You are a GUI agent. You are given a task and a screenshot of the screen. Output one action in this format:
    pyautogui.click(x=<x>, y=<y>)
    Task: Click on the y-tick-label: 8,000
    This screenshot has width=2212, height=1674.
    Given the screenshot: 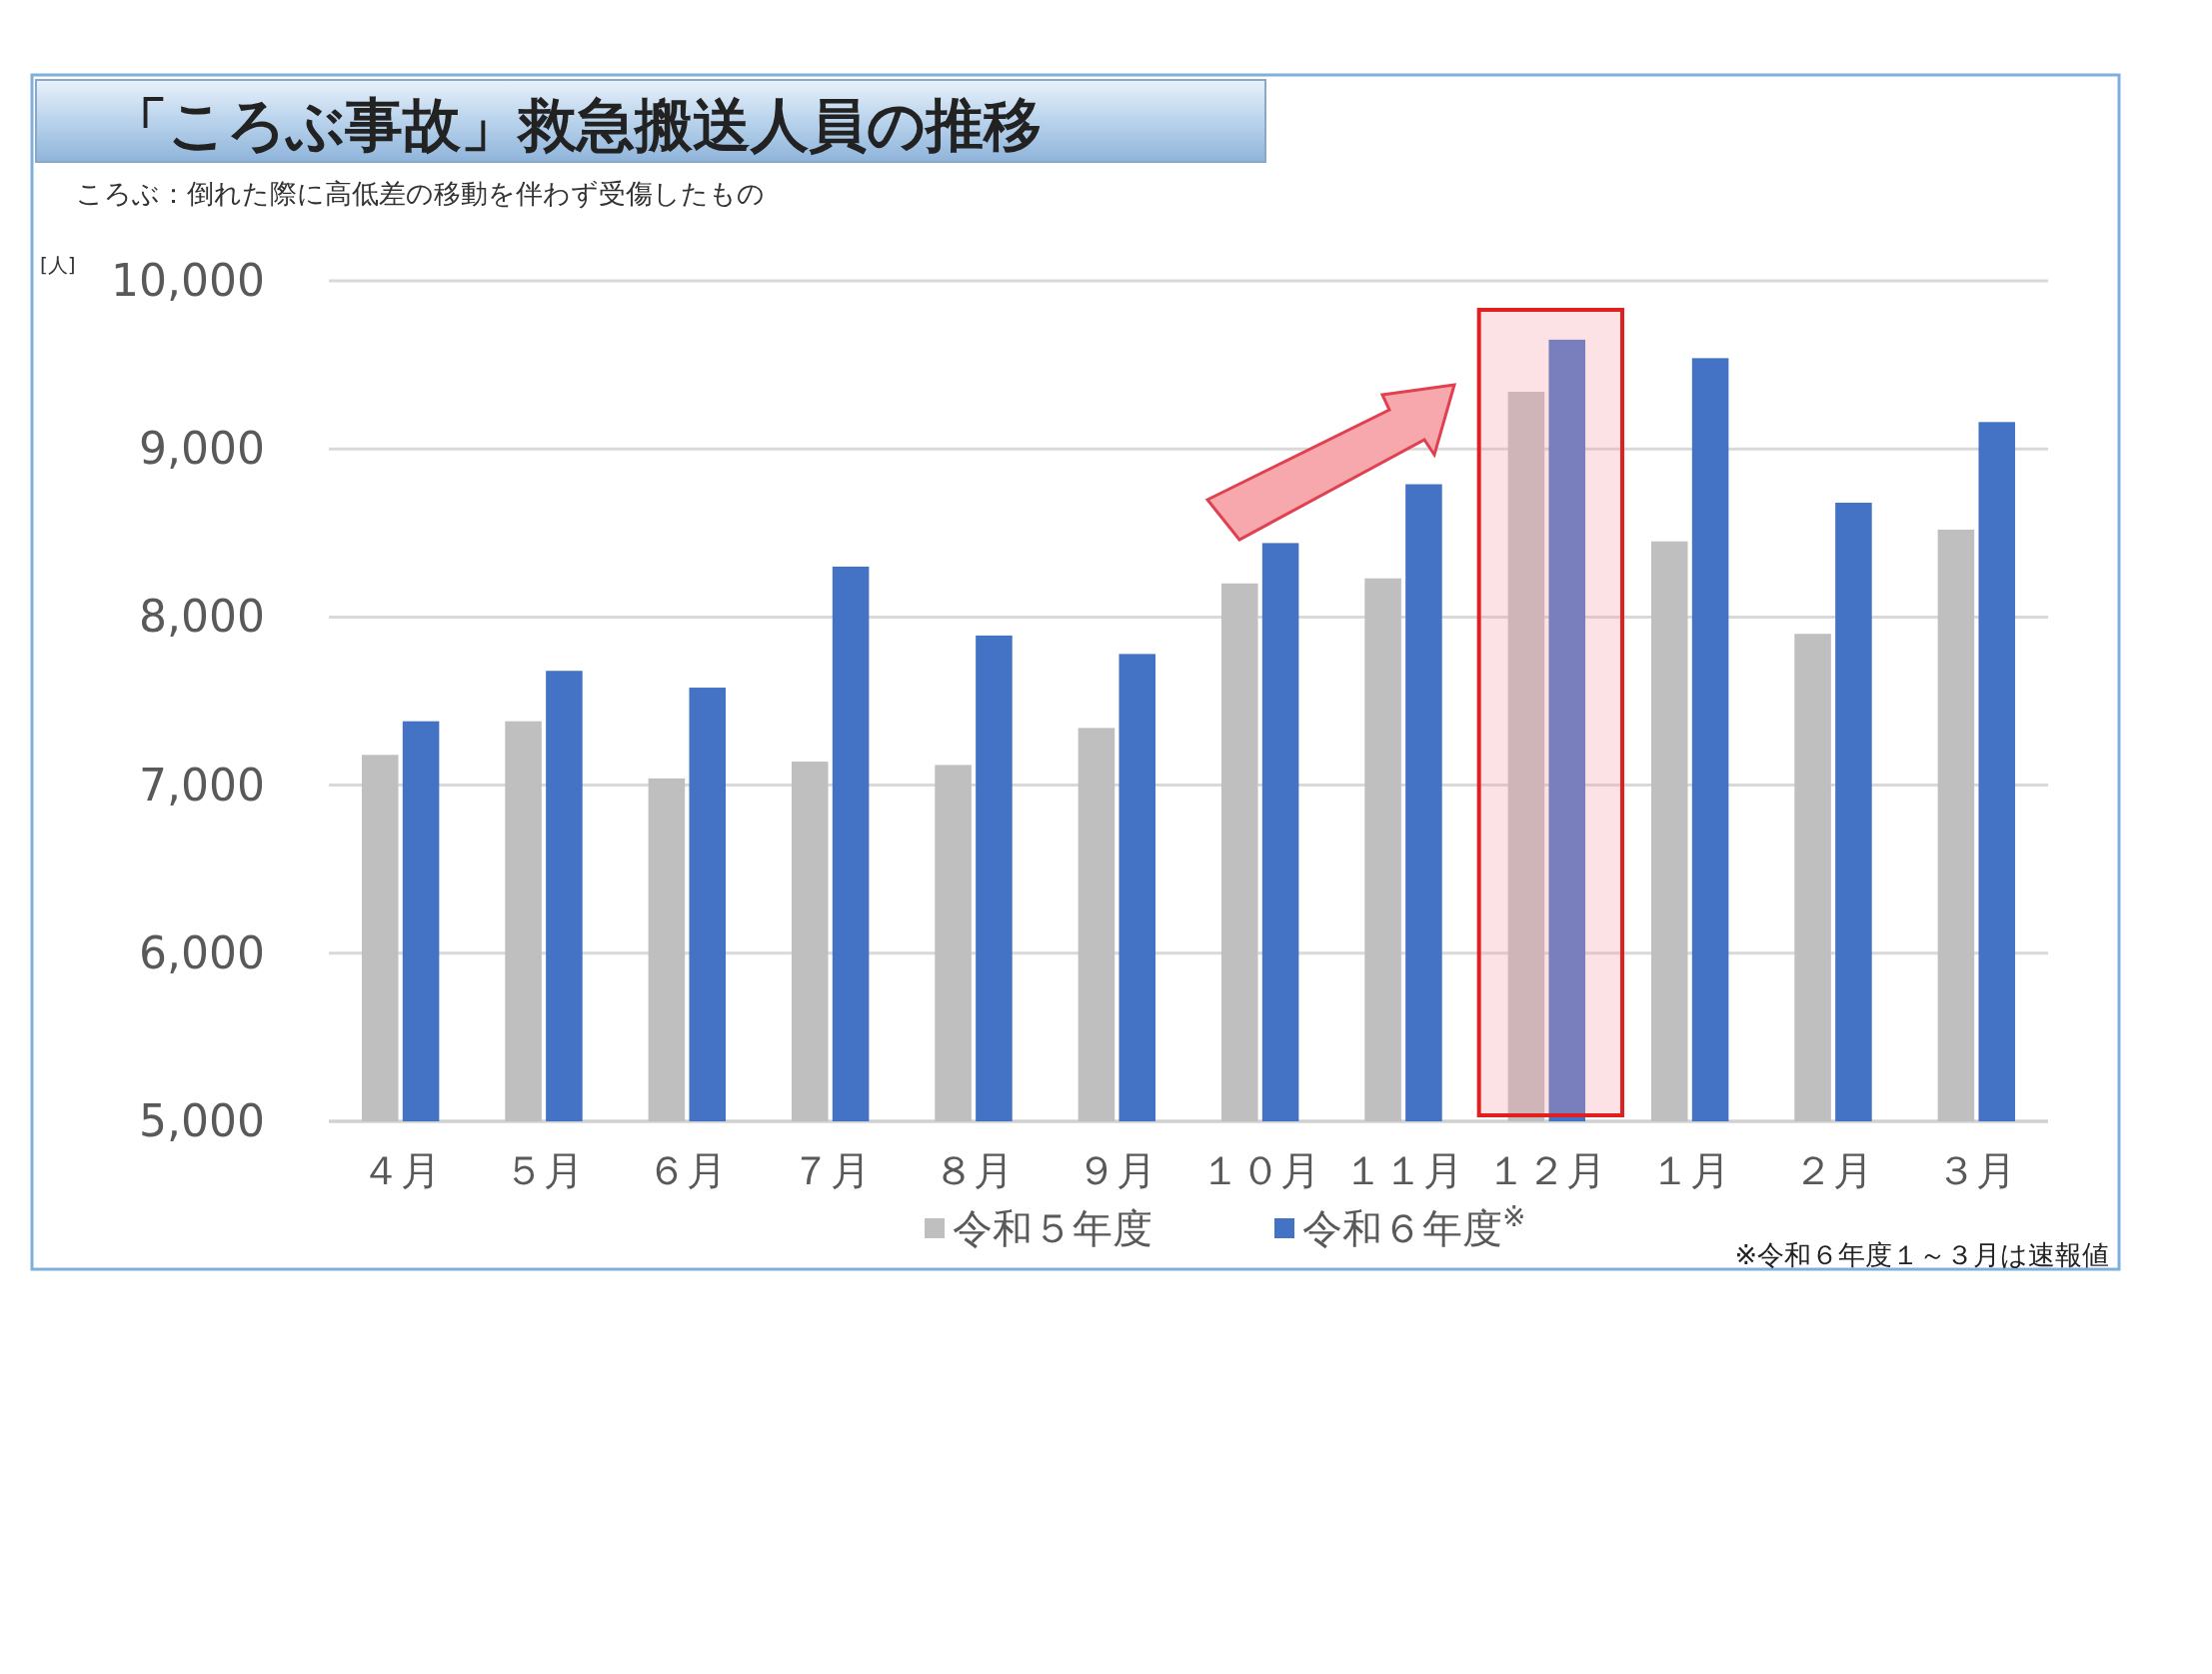 What is the action you would take?
    pyautogui.click(x=202, y=617)
    